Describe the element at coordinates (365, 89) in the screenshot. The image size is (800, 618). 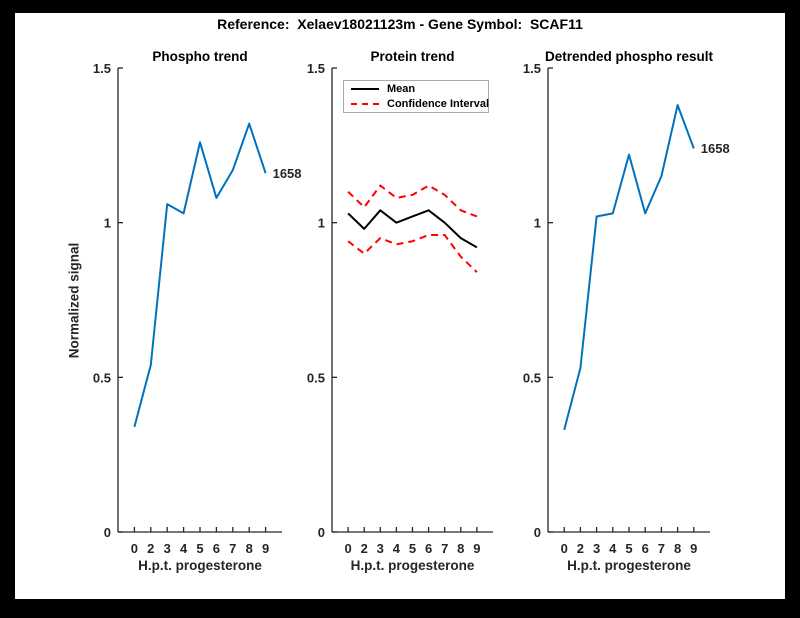
I see `mean-line-sample-icon` at that location.